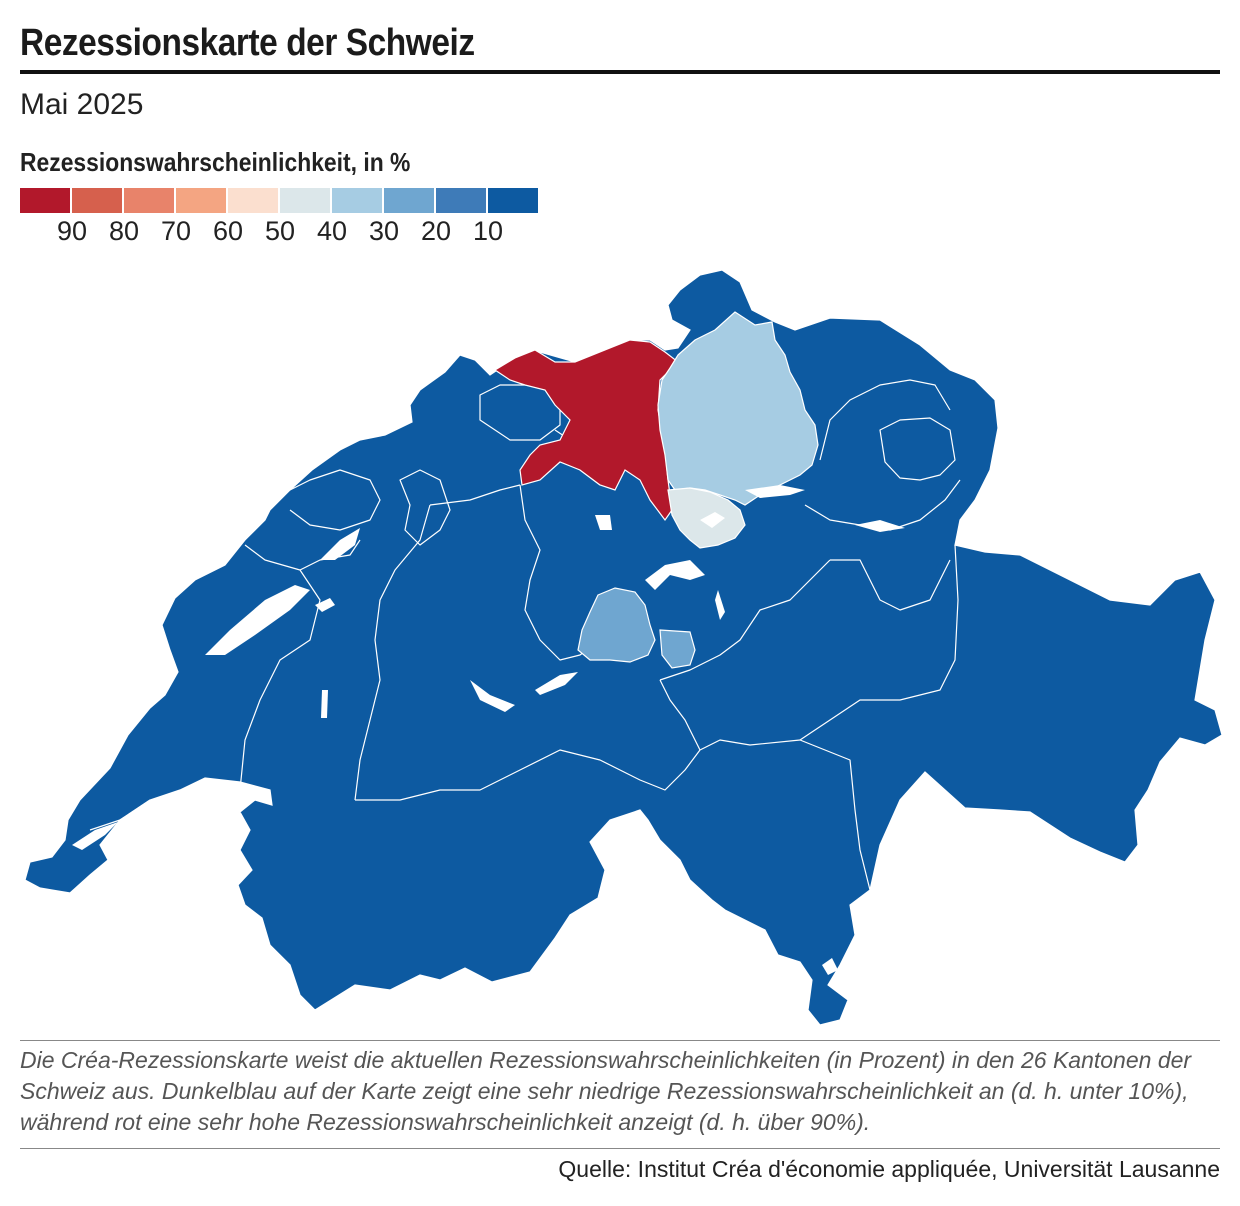  I want to click on legend-color-bar, so click(280, 200).